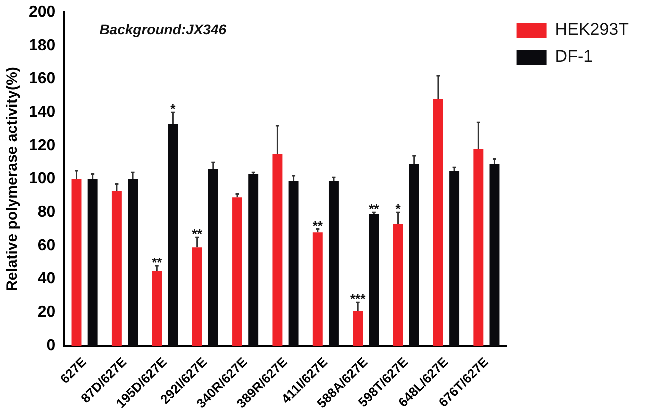  What do you see at coordinates (163, 29) in the screenshot?
I see `annotation: Background:JX346` at bounding box center [163, 29].